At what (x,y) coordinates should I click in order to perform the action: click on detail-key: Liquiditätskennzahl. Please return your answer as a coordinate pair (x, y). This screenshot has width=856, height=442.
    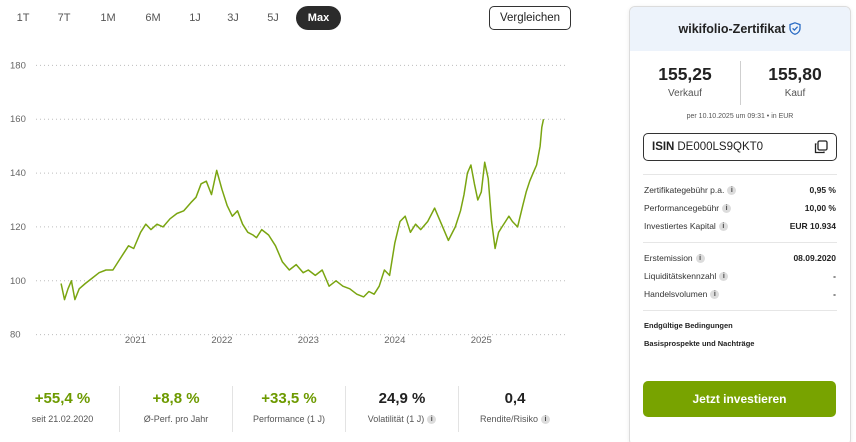
    Looking at the image, I should click on (680, 276).